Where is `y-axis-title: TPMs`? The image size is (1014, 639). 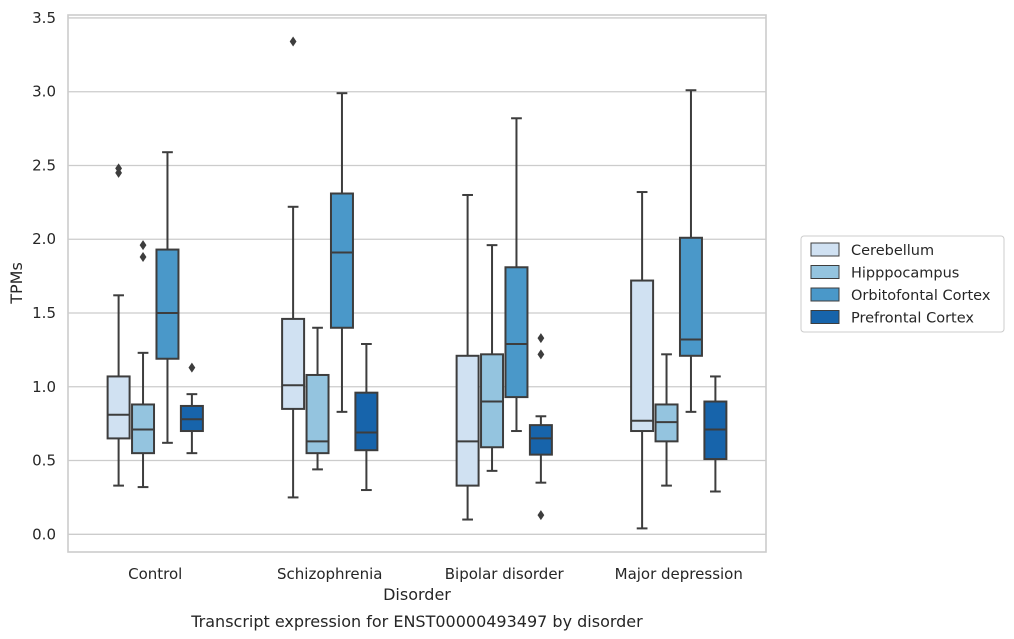
y-axis-title: TPMs is located at coordinates (16, 283).